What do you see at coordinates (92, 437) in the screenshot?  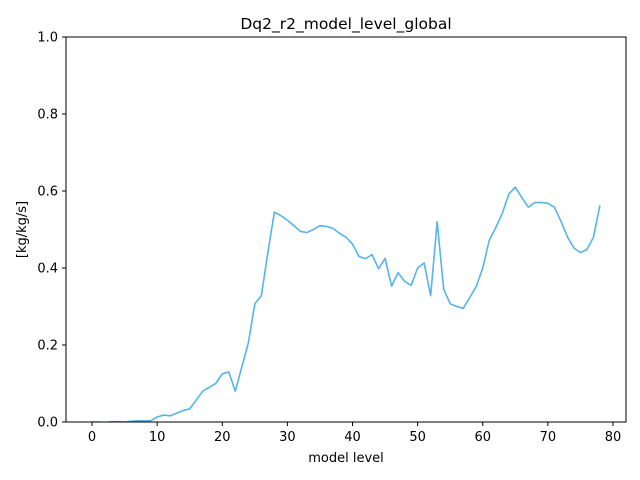 I see `x-tick-label: 0` at bounding box center [92, 437].